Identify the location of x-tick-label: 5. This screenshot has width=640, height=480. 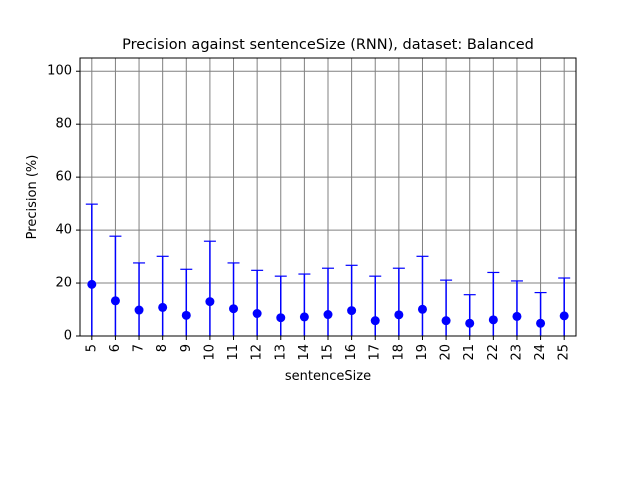
(91, 348).